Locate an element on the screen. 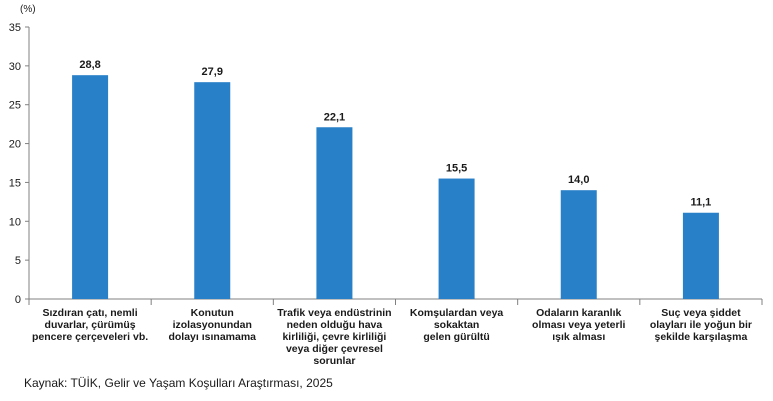 This screenshot has height=401, width=773. bar-value-label: 28,8 is located at coordinates (89, 65).